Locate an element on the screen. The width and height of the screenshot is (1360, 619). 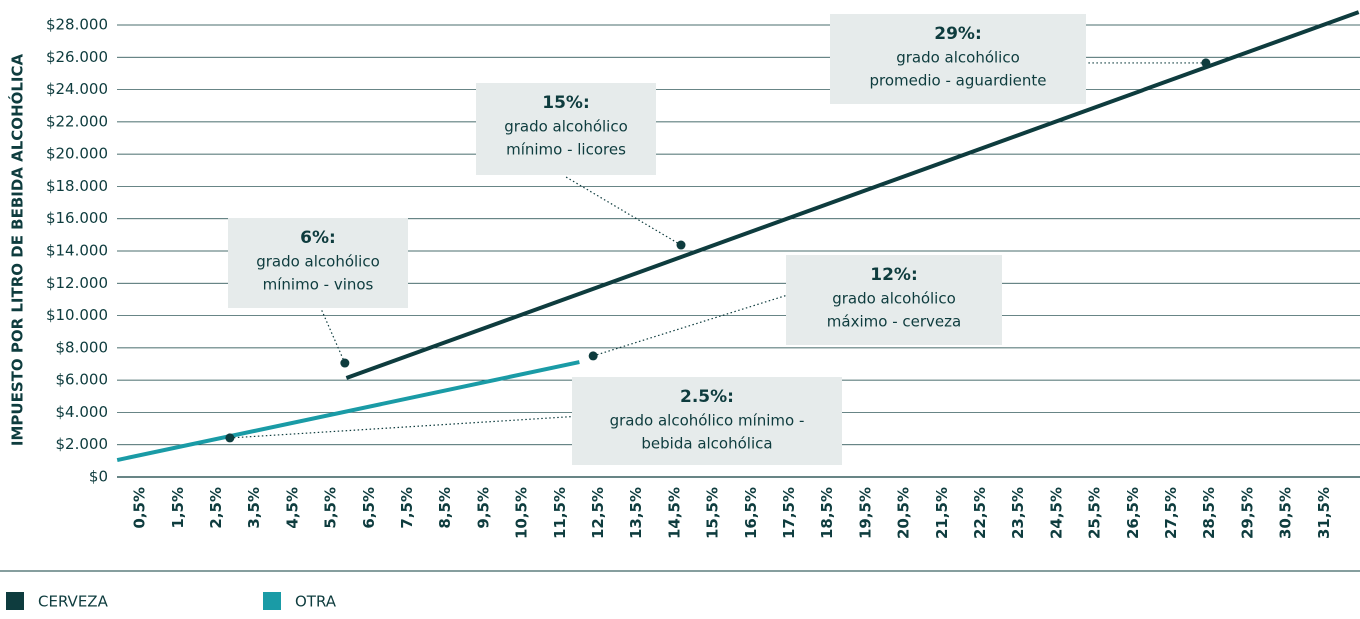
y-tick-label: $14.000 is located at coordinates (77, 251).